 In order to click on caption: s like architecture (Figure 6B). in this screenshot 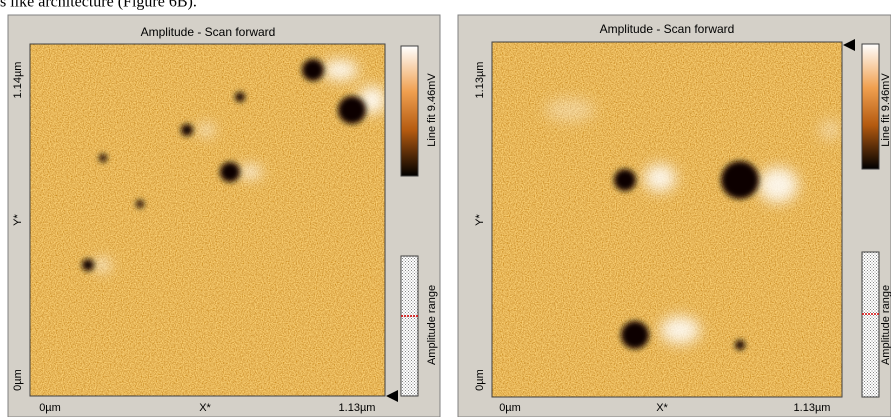, I will do `click(98, 5)`.